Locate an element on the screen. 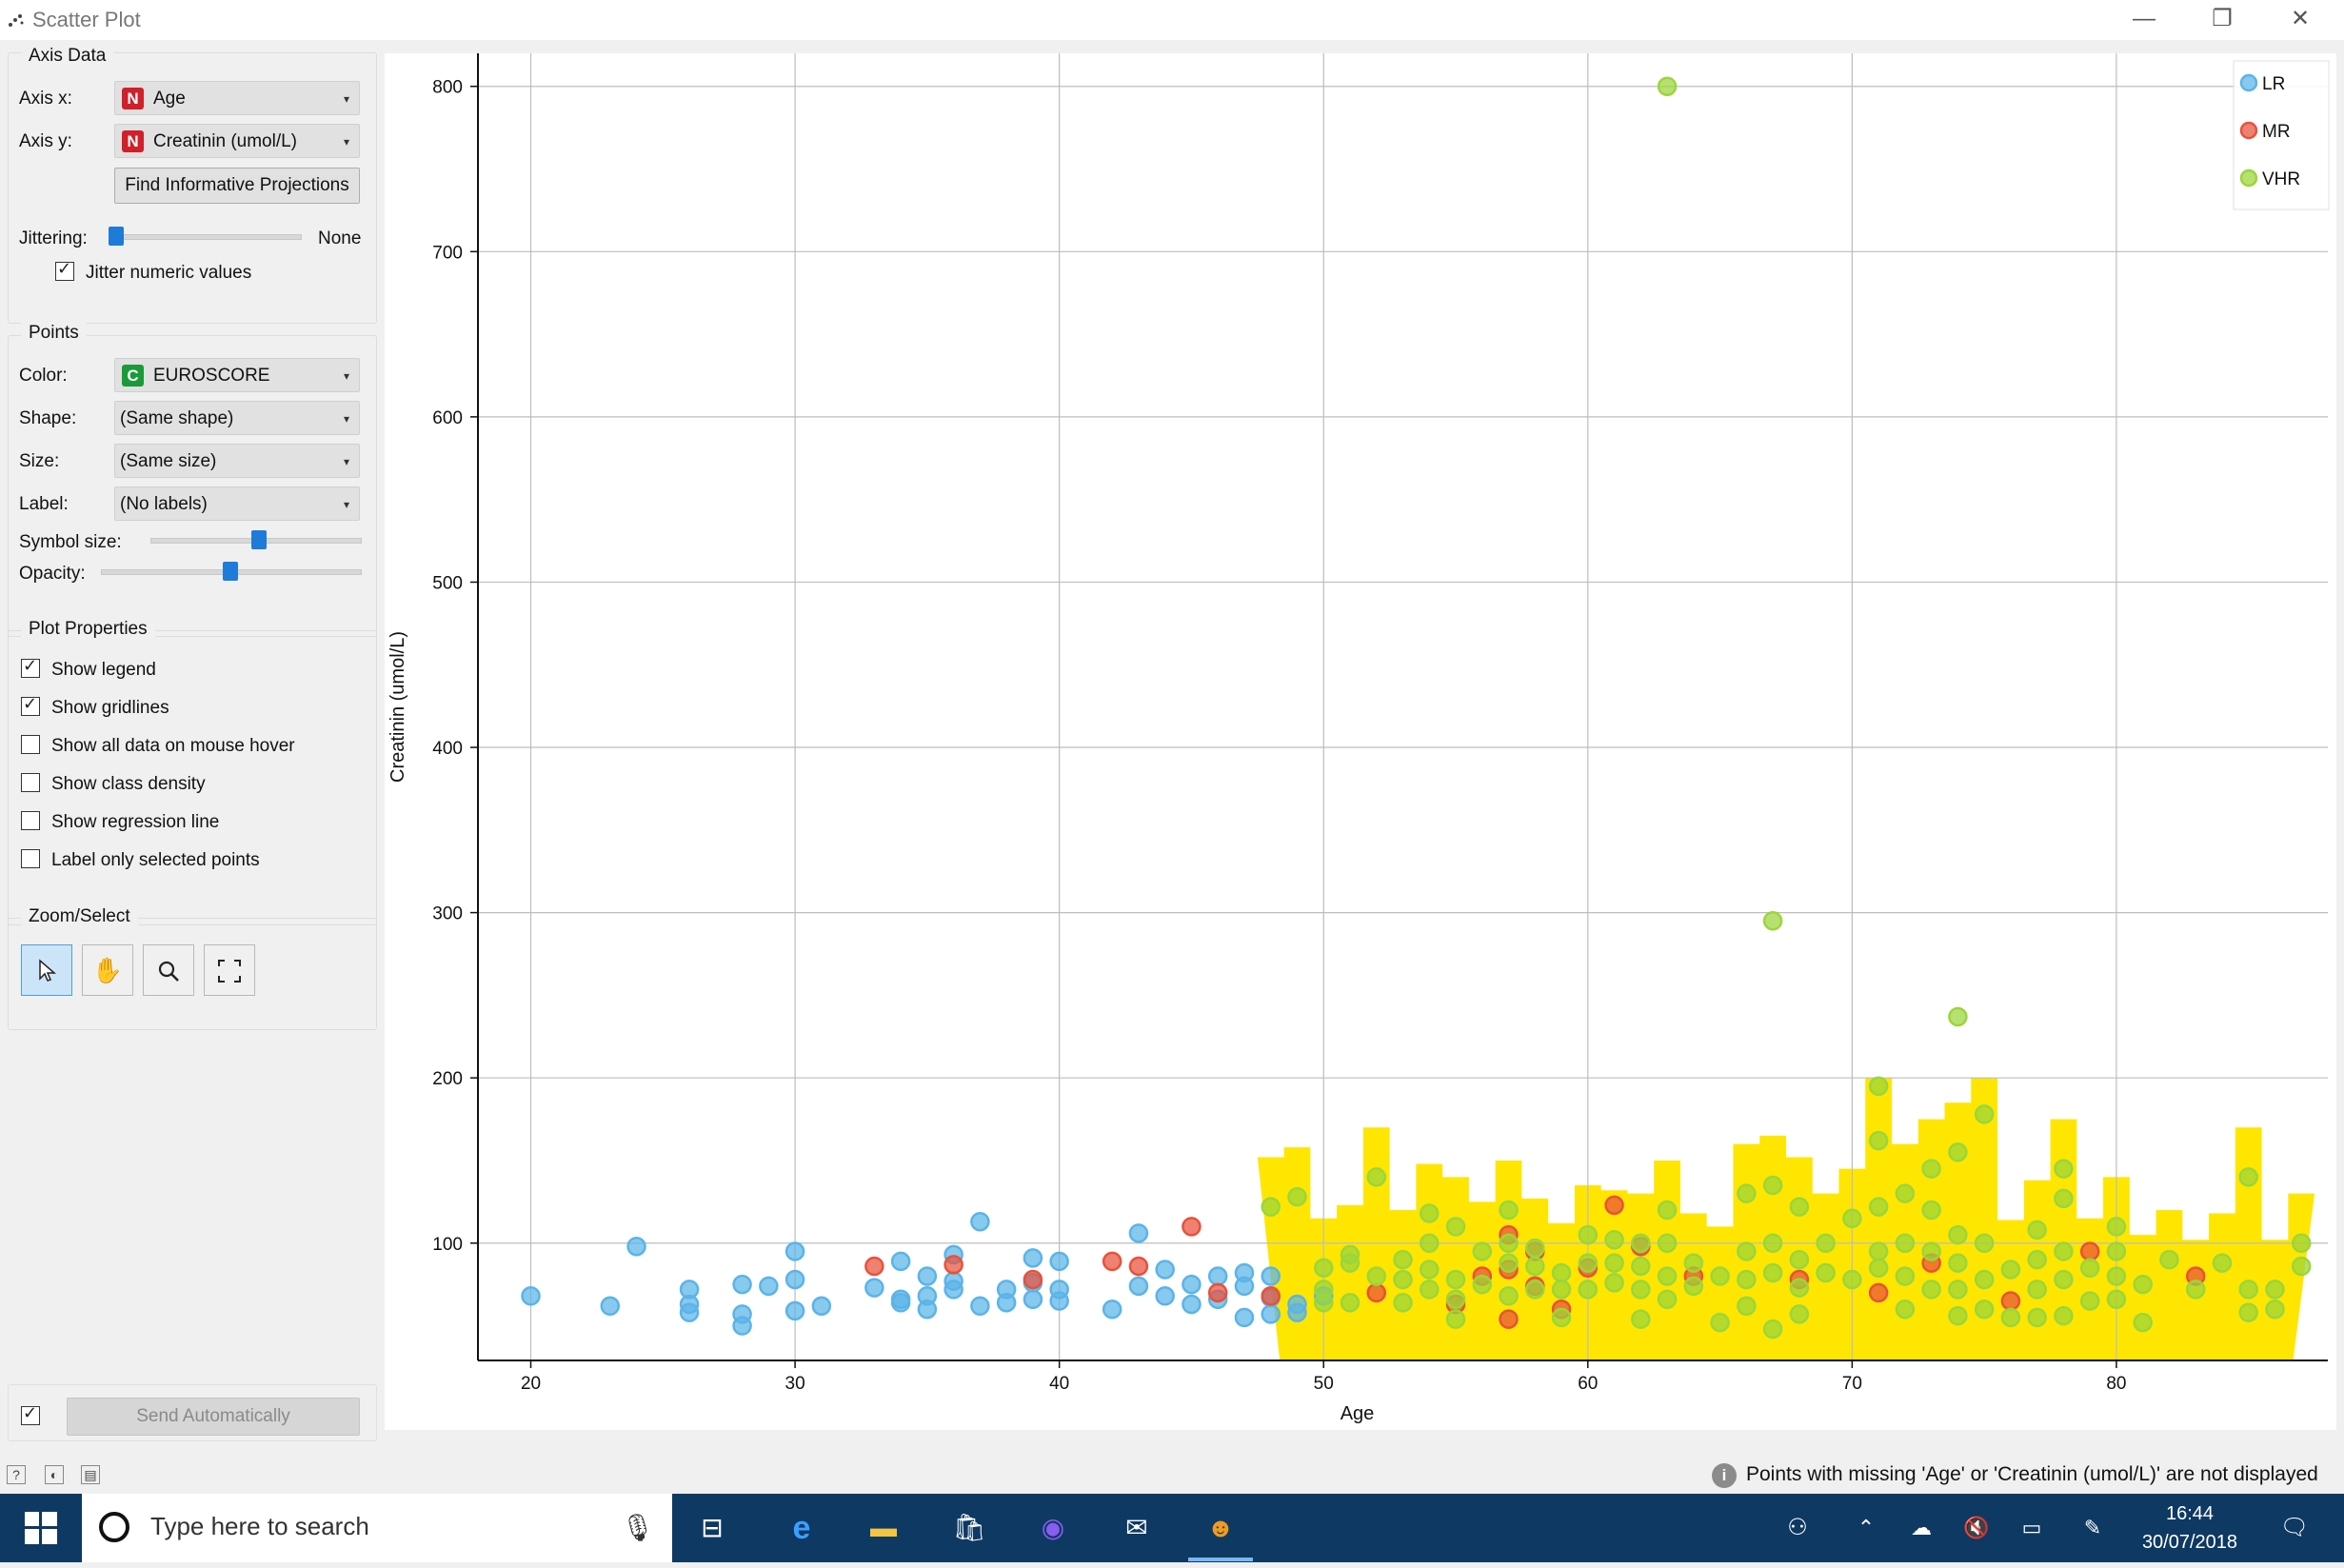 This screenshot has width=2344, height=1568. show-legend-checkbox is located at coordinates (30, 667).